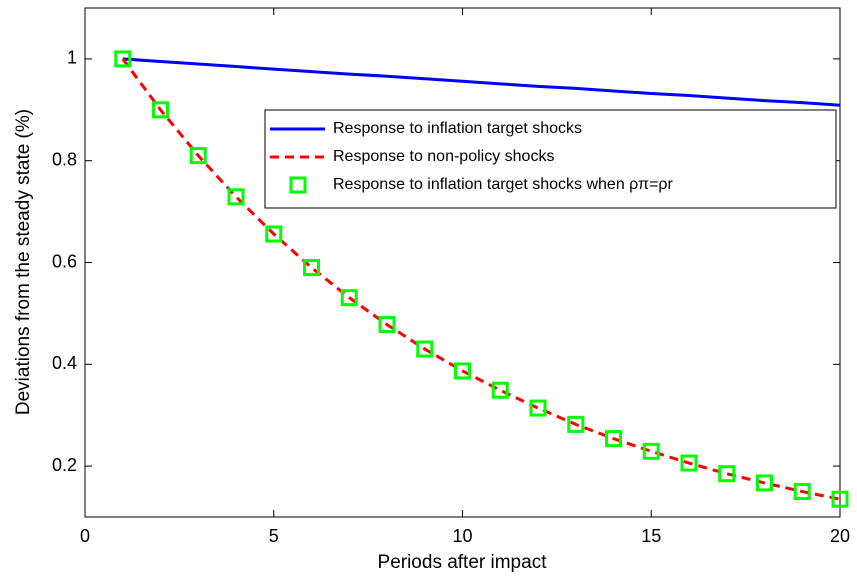 This screenshot has width=857, height=577. I want to click on y-tick-label: 1, so click(72, 58).